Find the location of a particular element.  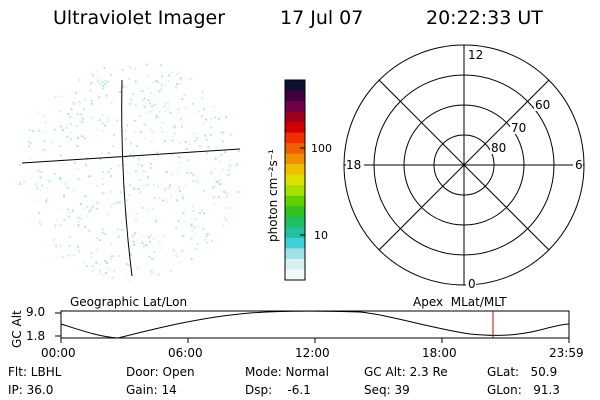

altitude-axis-title: GC Alt is located at coordinates (17, 329).